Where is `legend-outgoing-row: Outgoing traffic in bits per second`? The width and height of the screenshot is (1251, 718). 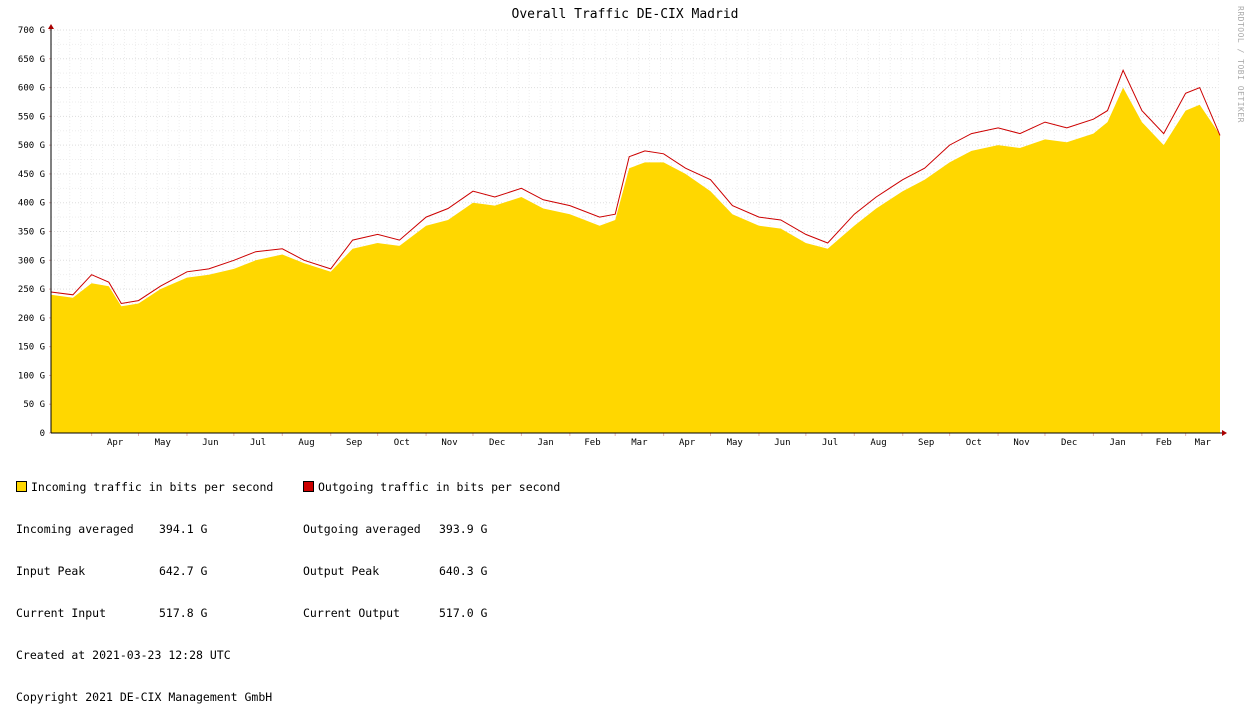
legend-outgoing-row: Outgoing traffic in bits per second is located at coordinates (431, 487).